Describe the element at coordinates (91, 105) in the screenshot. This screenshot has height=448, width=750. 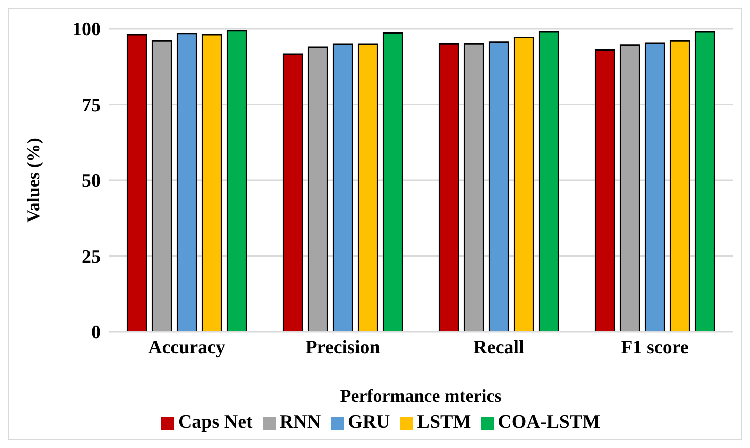
I see `y-tick-label: 75` at that location.